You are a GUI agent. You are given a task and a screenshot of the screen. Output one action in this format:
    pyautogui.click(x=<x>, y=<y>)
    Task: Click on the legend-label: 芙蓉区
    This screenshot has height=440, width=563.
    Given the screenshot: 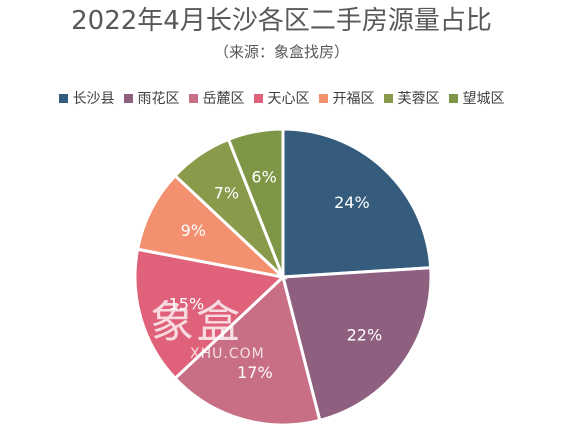 What is the action you would take?
    pyautogui.click(x=418, y=99)
    